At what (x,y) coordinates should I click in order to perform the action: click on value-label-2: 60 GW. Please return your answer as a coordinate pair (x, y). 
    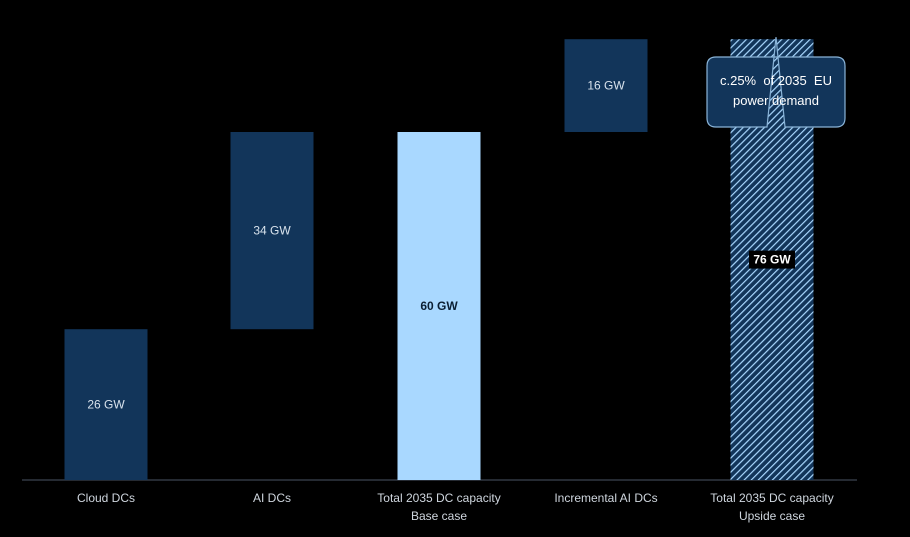
    Looking at the image, I should click on (439, 306).